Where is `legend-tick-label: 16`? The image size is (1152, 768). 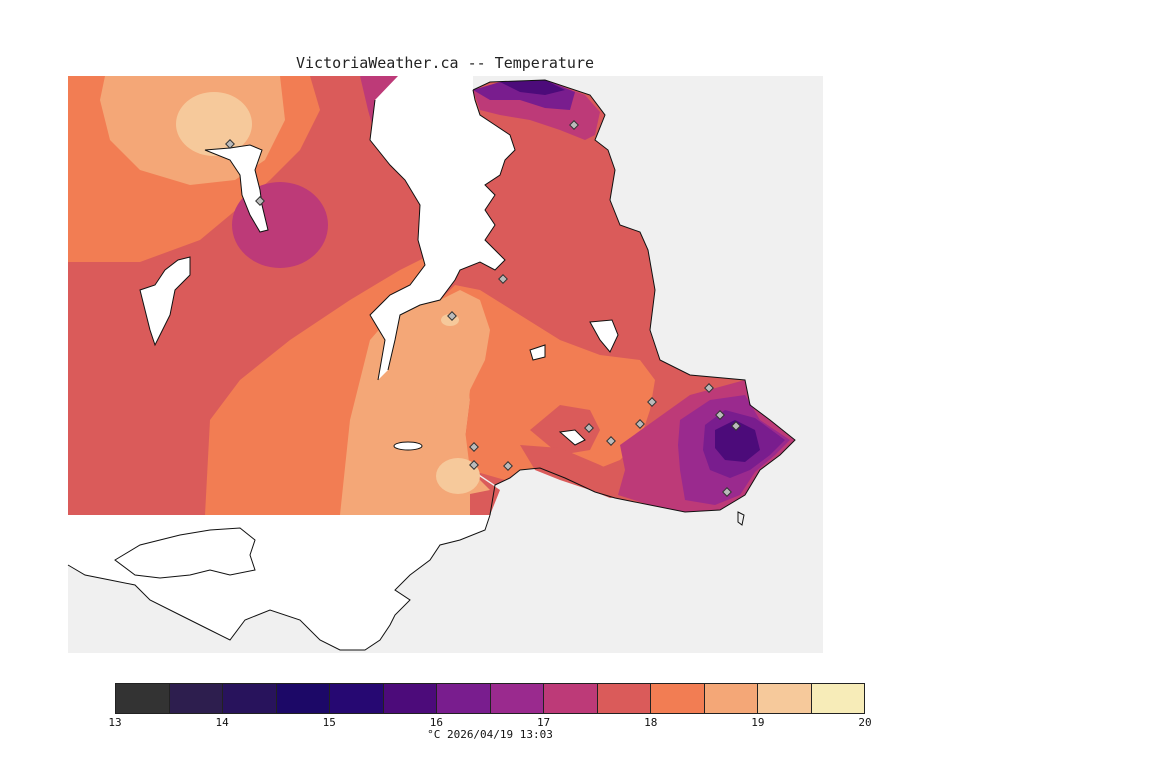 legend-tick-label: 16 is located at coordinates (436, 722).